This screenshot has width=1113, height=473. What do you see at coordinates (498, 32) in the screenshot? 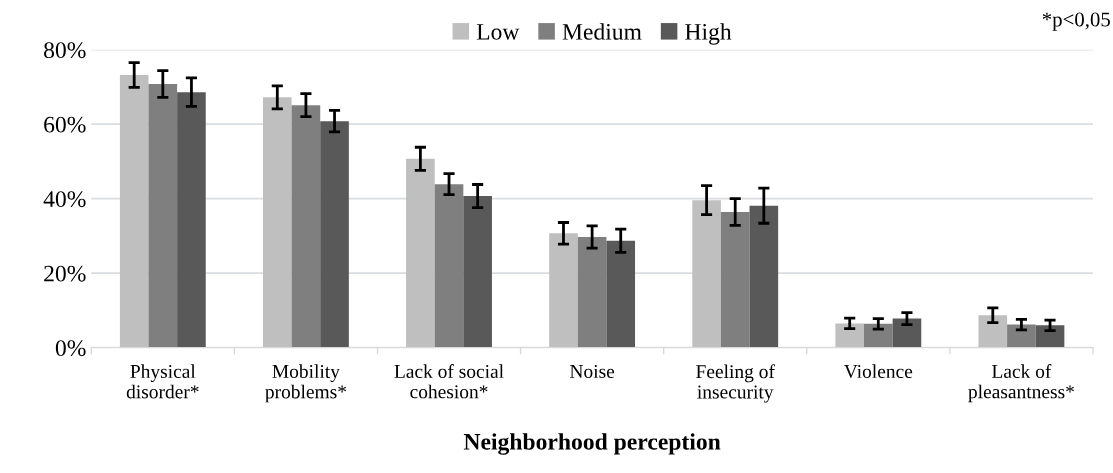
I see `legend-label: Low` at bounding box center [498, 32].